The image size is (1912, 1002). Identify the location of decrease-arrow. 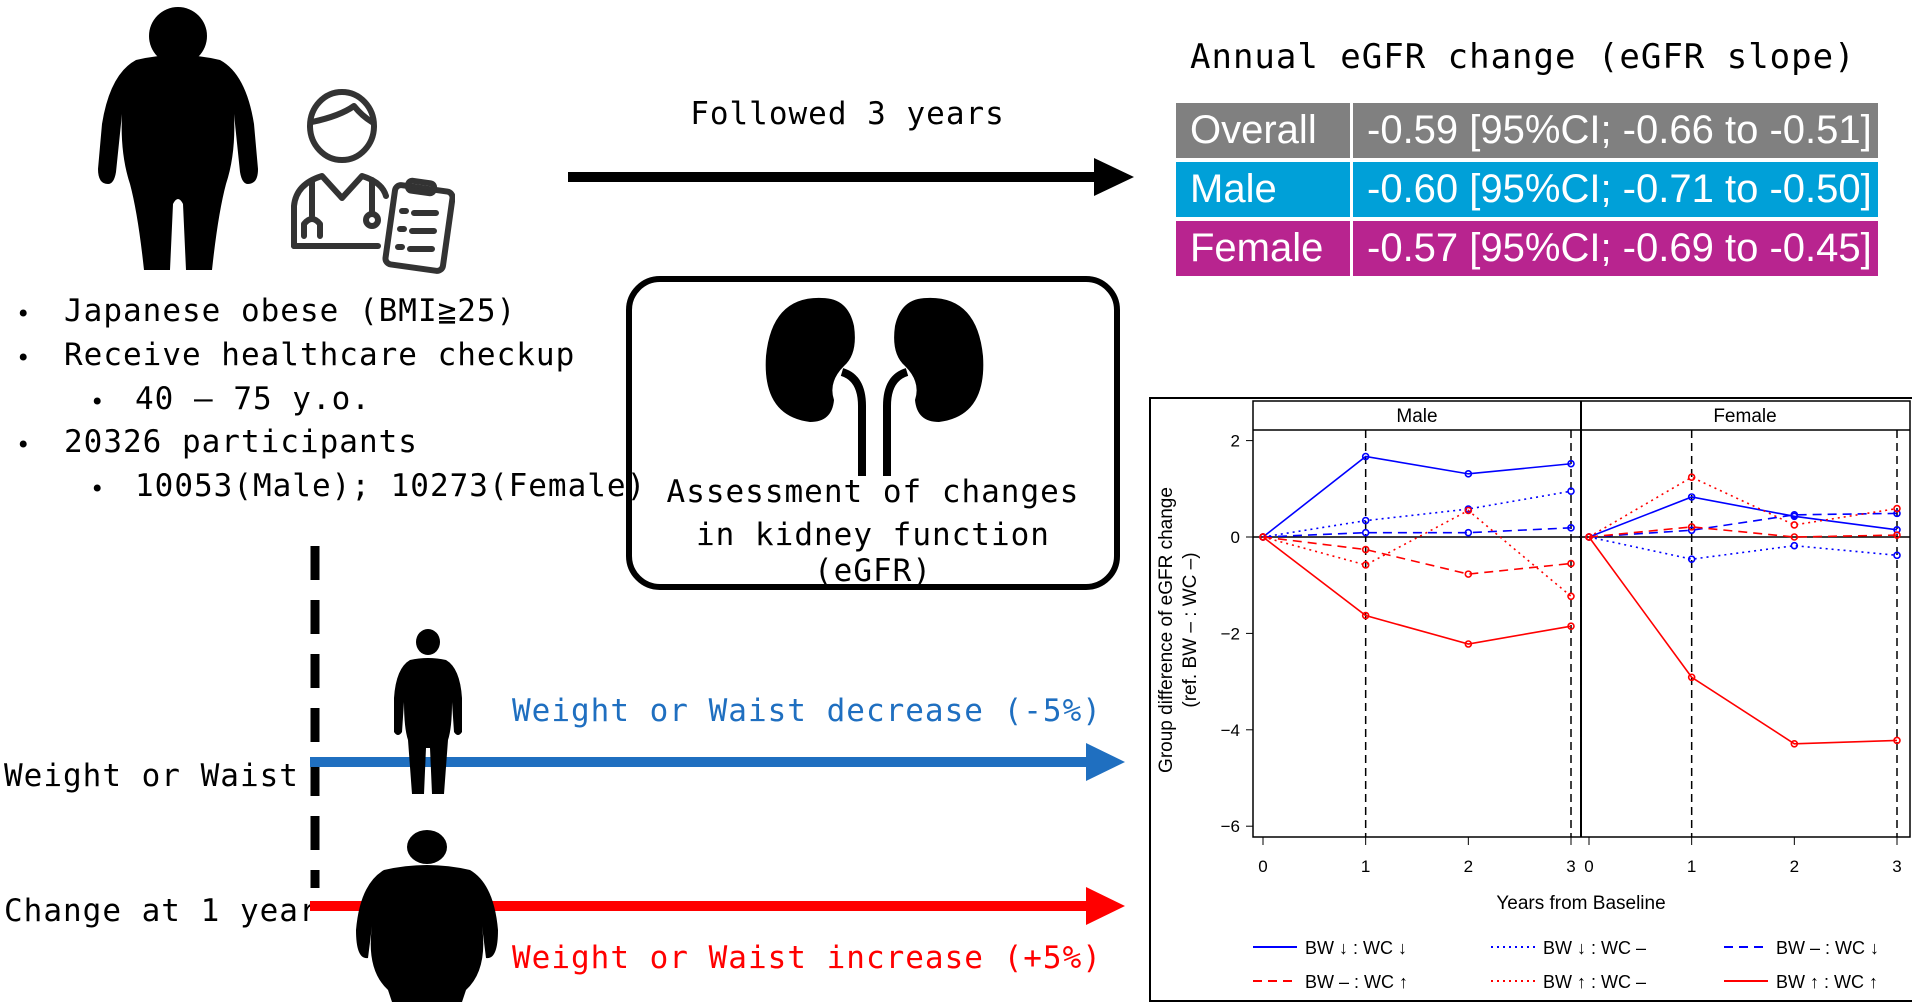
(717, 762).